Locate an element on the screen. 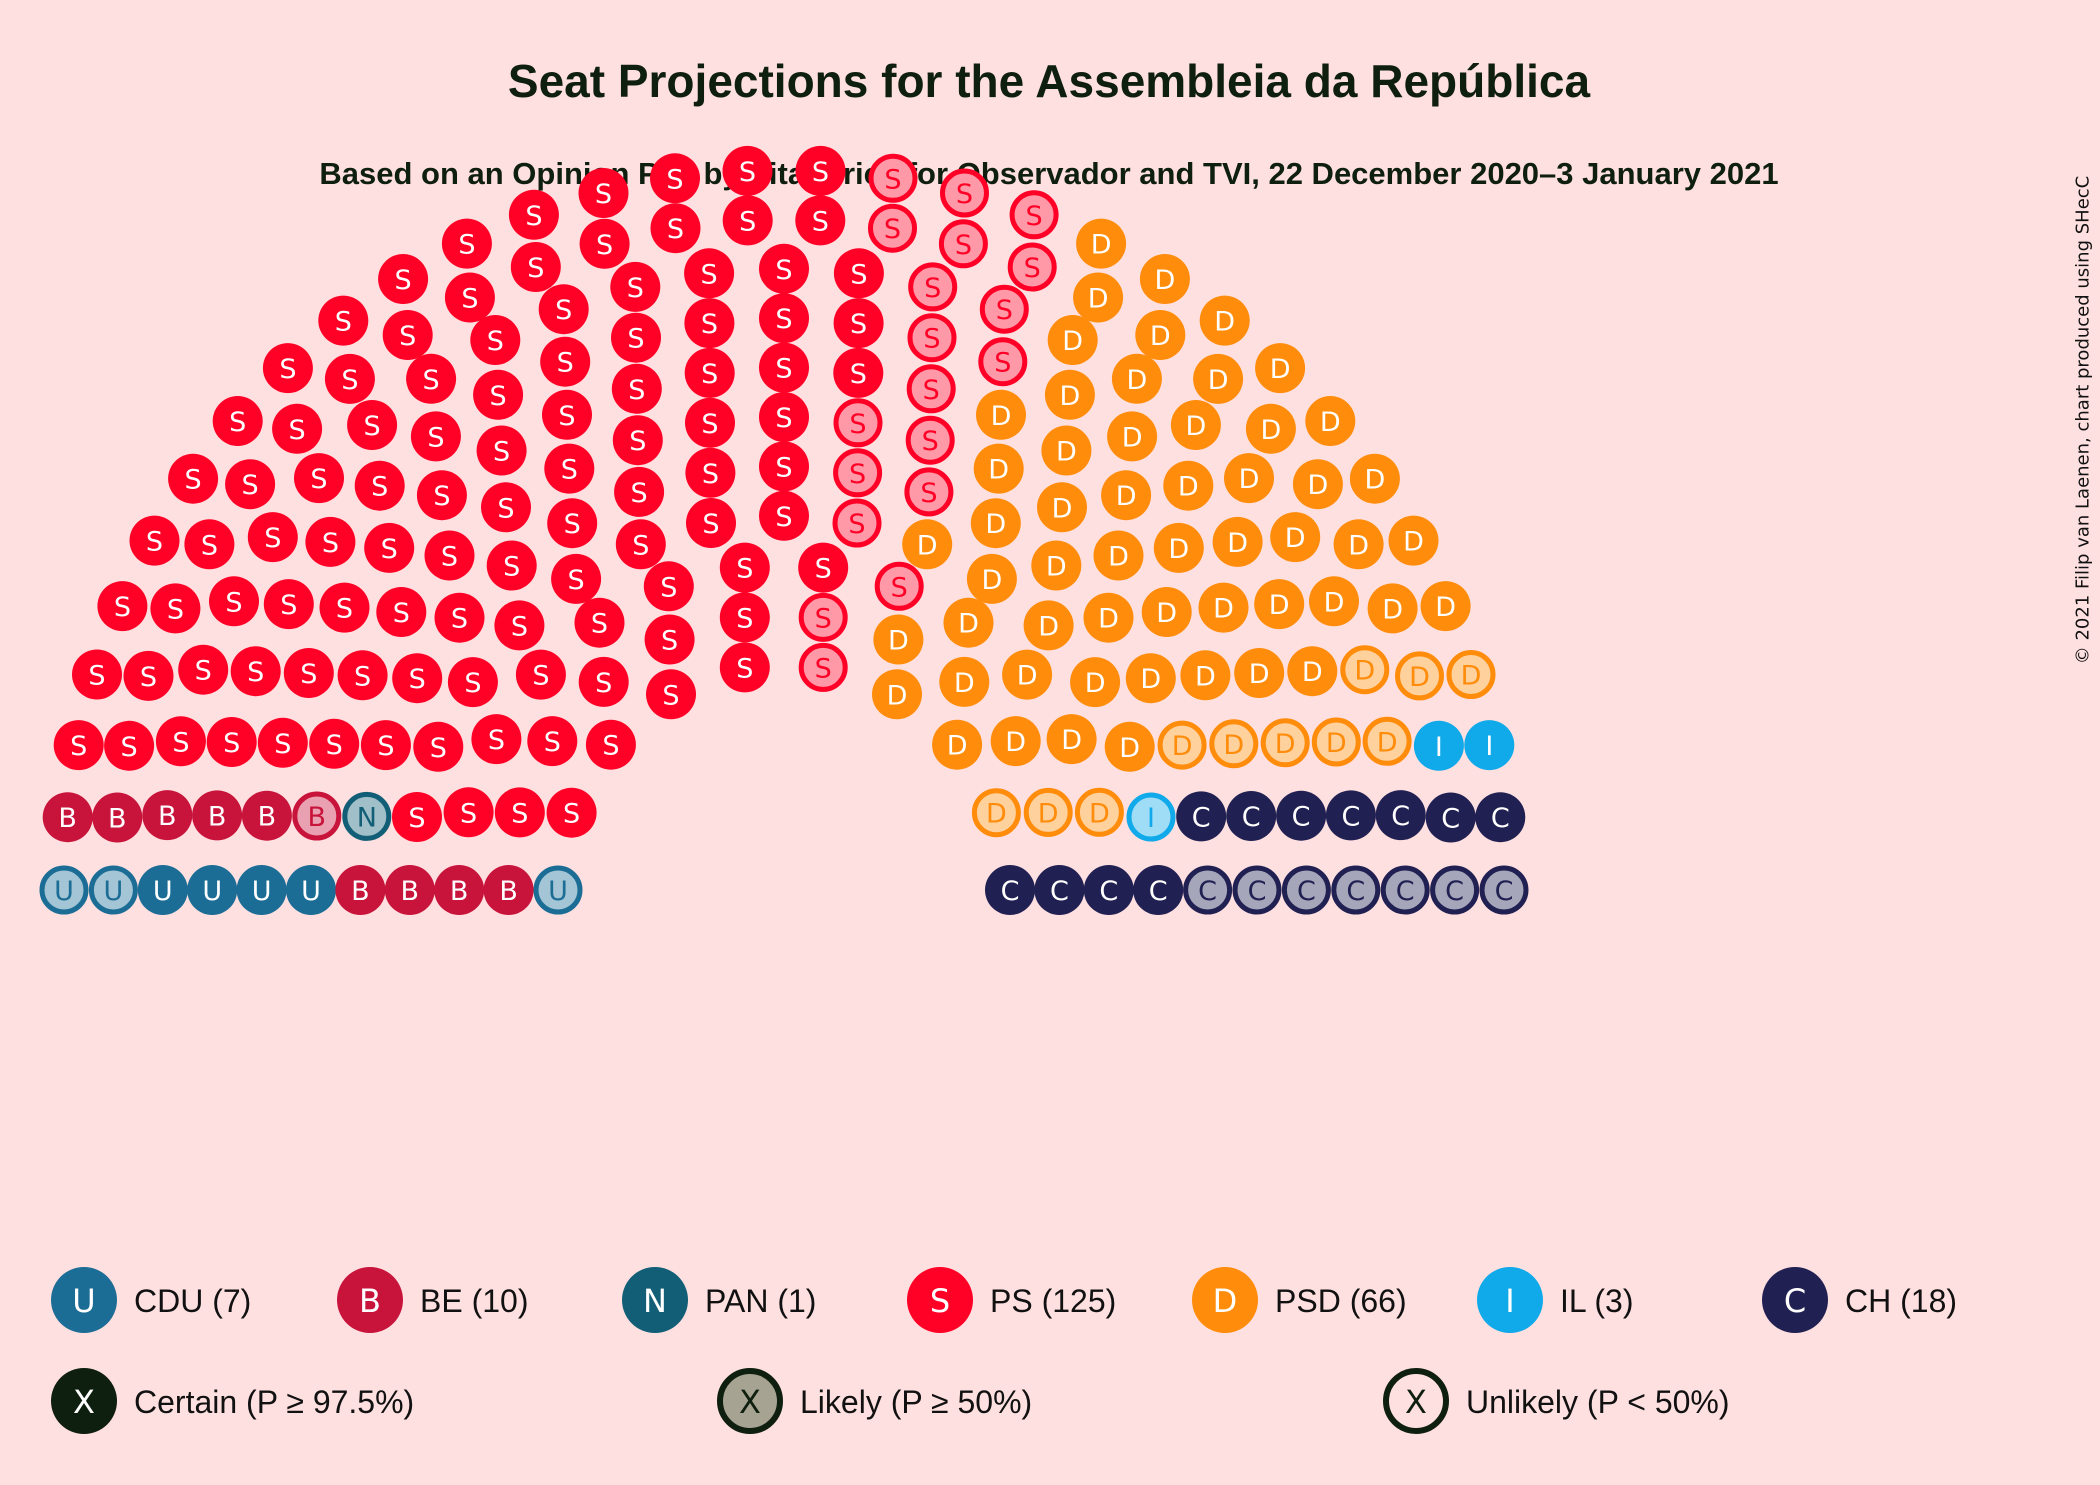  svg-text: PAN (1) is located at coordinates (760, 1301).